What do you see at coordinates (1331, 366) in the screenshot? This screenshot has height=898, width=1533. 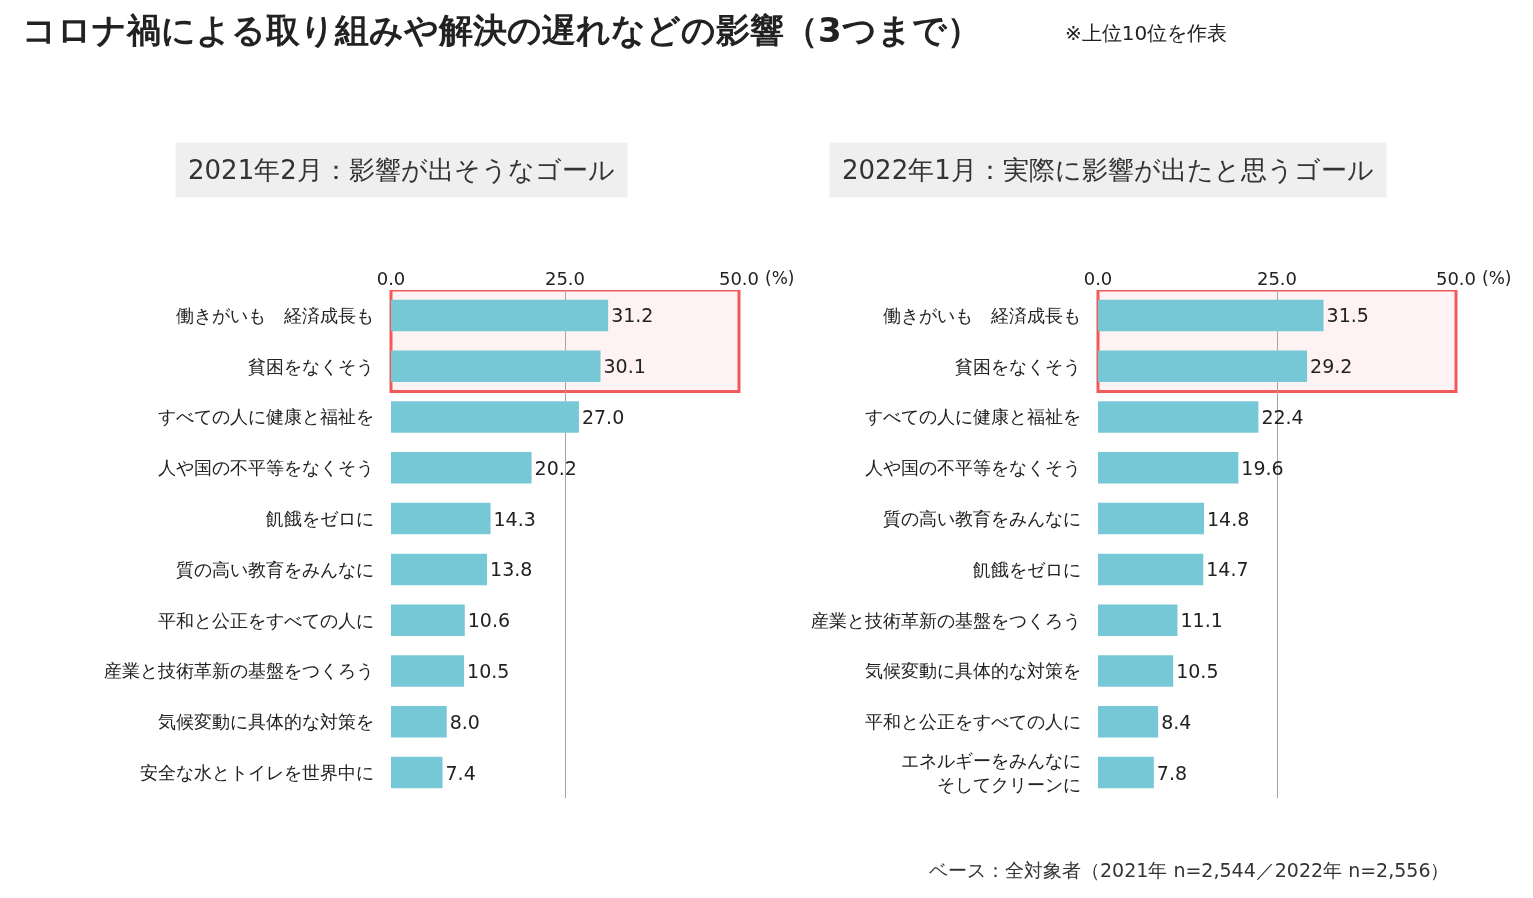 I see `data-label: 29.2` at bounding box center [1331, 366].